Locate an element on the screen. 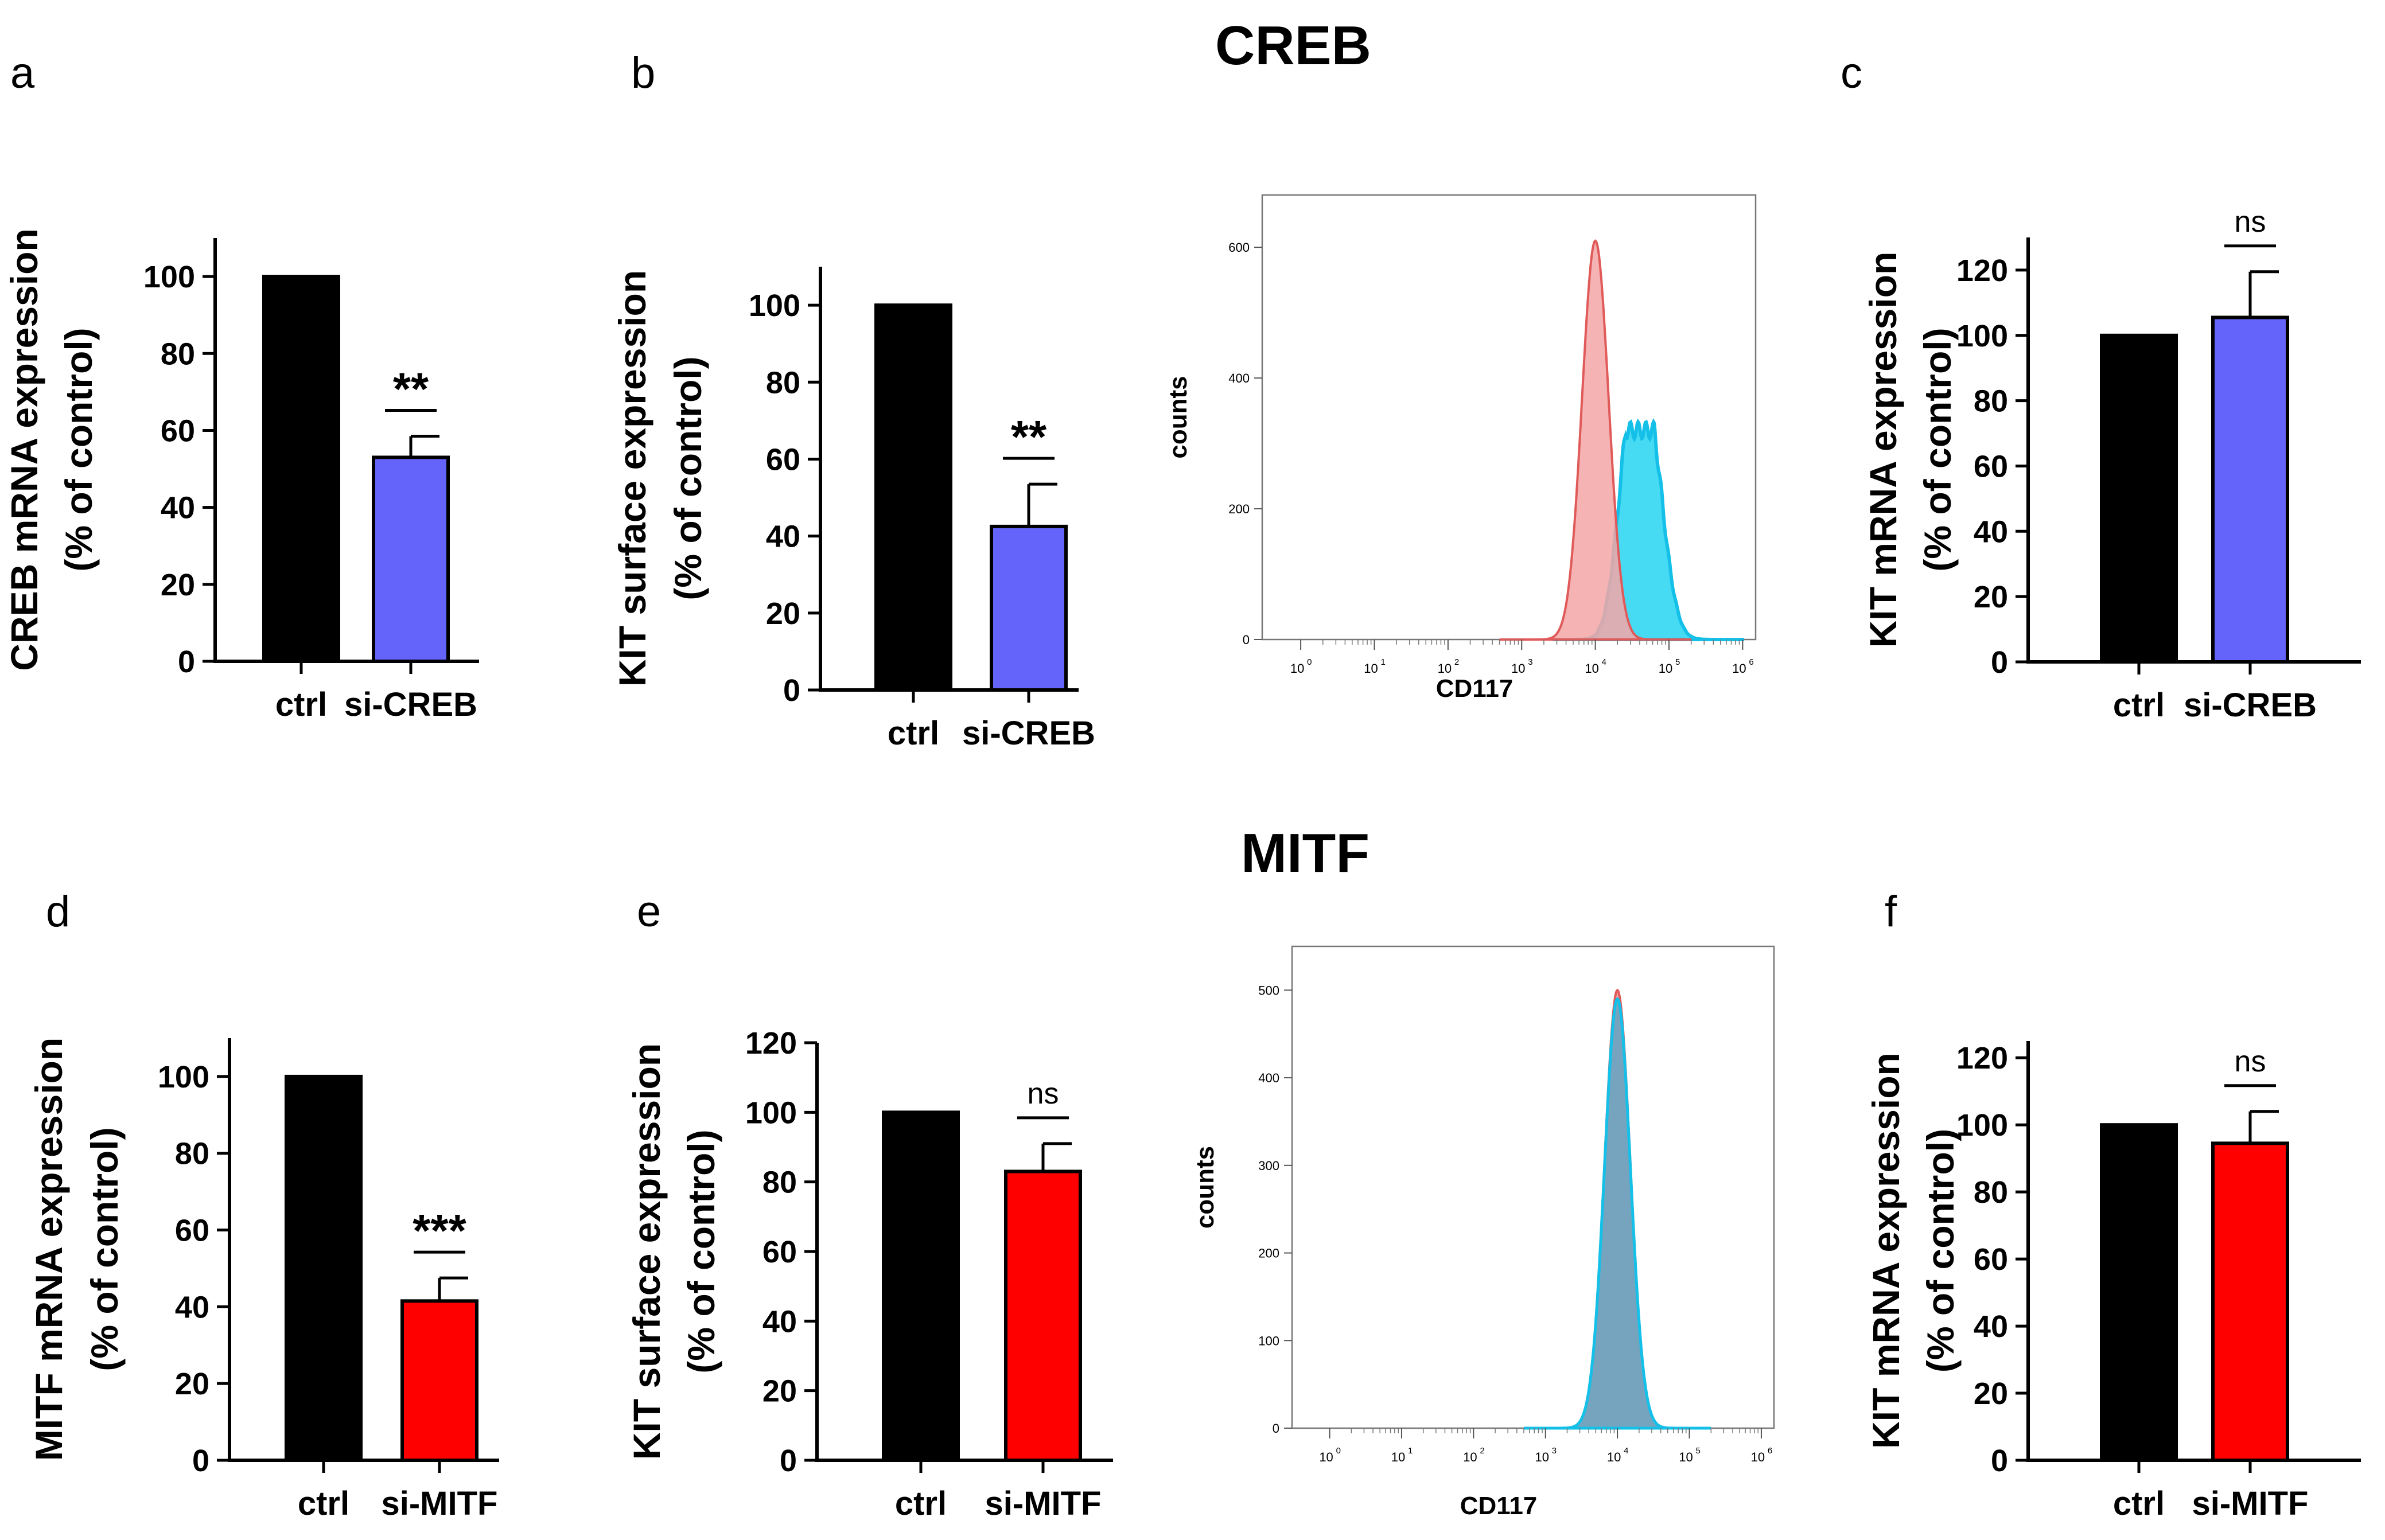  panel-label-a: a is located at coordinates (22, 73).